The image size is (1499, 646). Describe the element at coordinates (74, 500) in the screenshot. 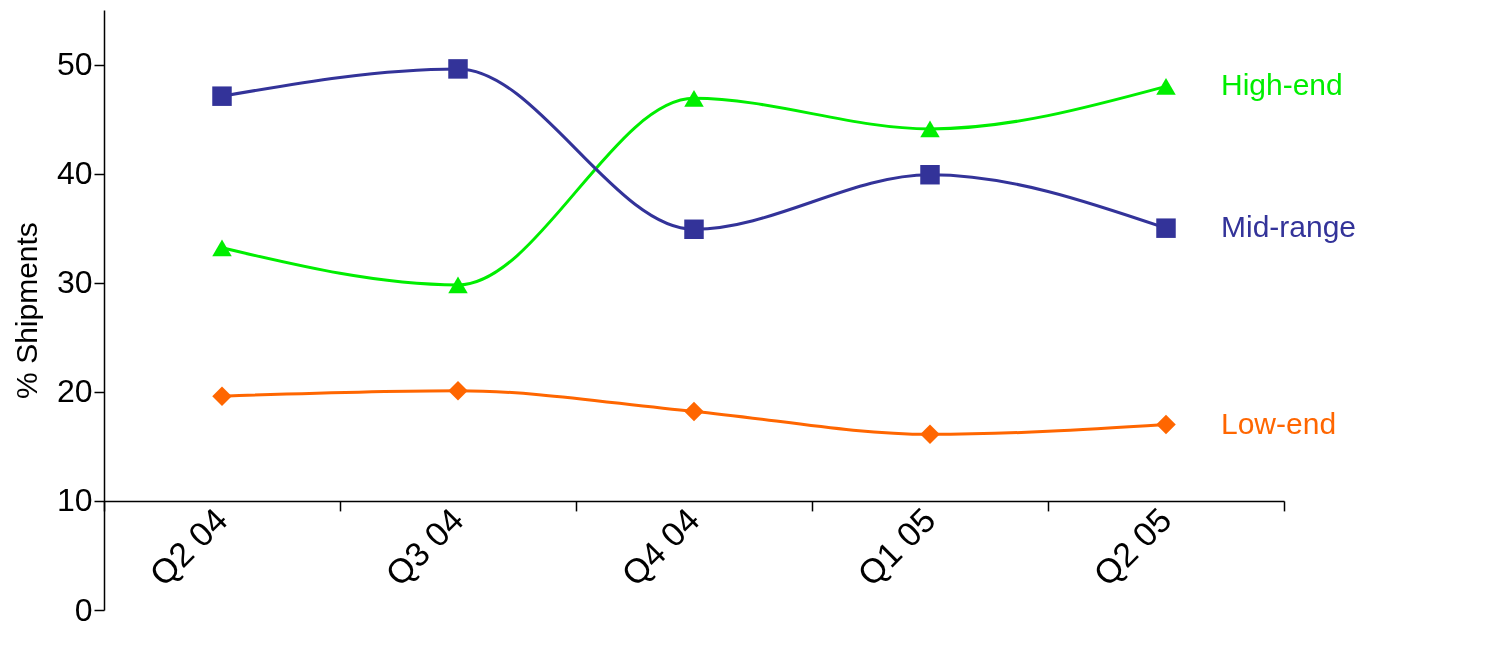

I see `y-tick-label: 10` at that location.